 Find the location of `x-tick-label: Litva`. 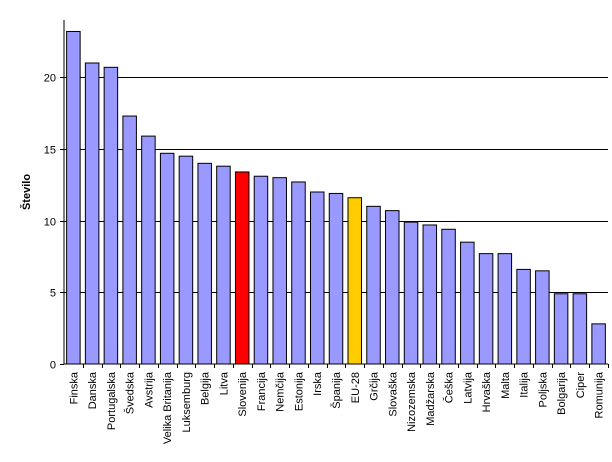

x-tick-label: Litva is located at coordinates (224, 383).